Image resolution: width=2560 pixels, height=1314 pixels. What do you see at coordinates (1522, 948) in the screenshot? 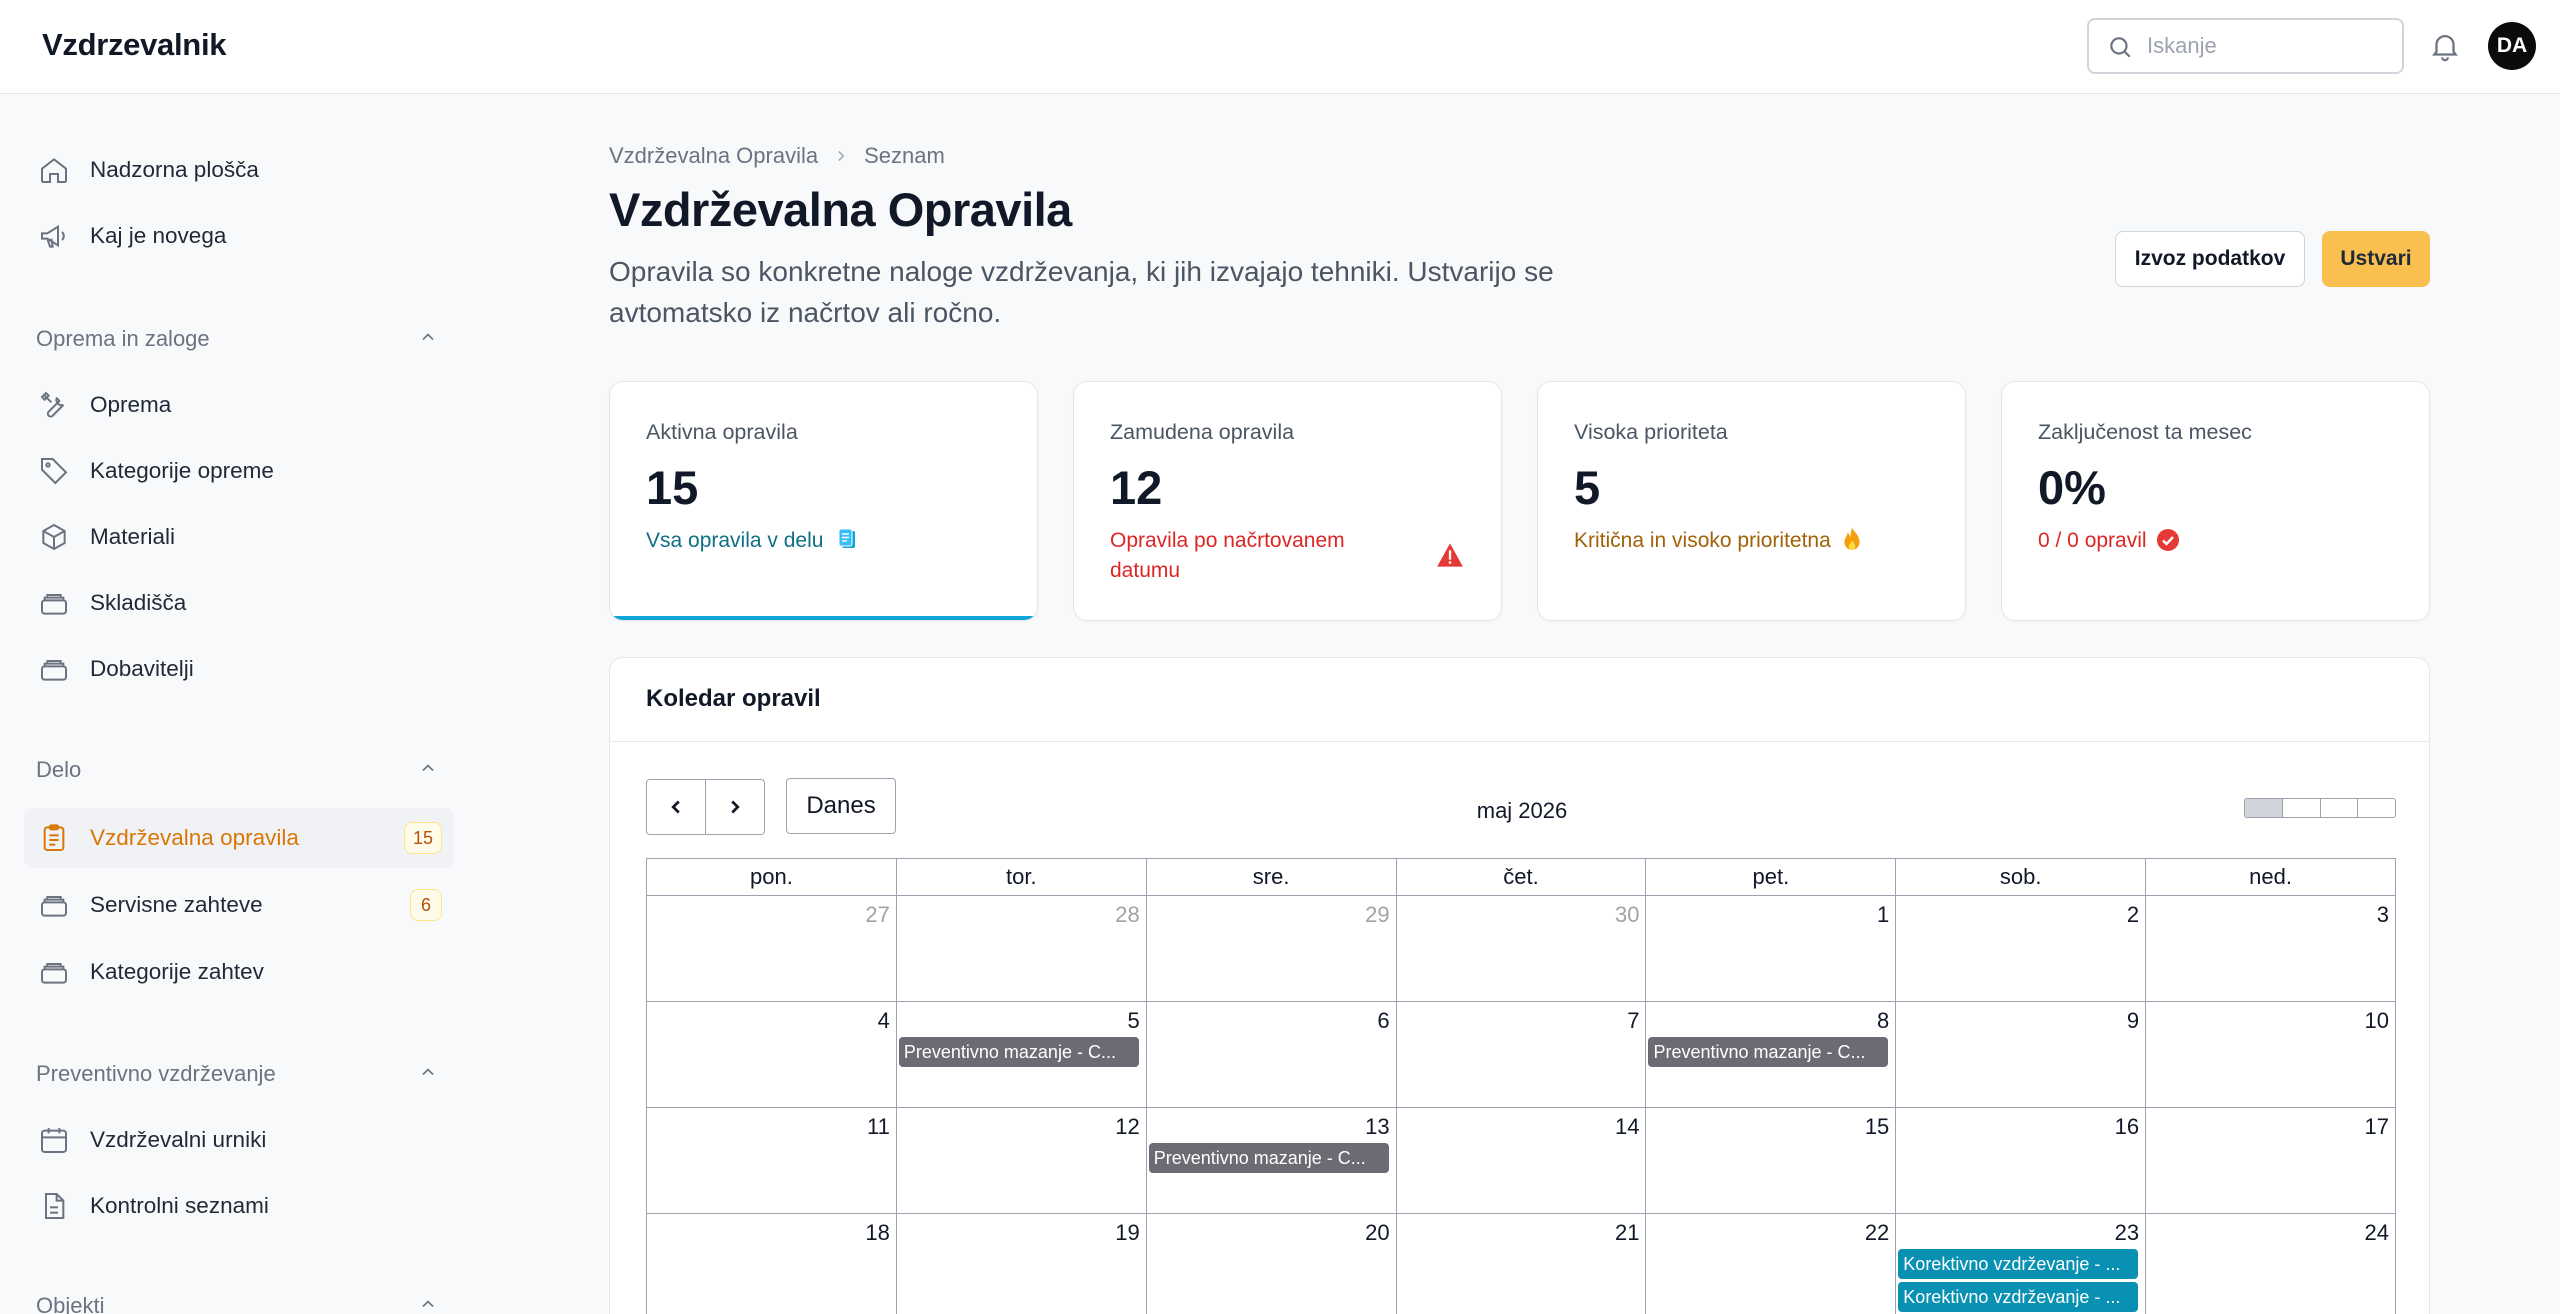
I see `calendar-day-cell: 30` at bounding box center [1522, 948].